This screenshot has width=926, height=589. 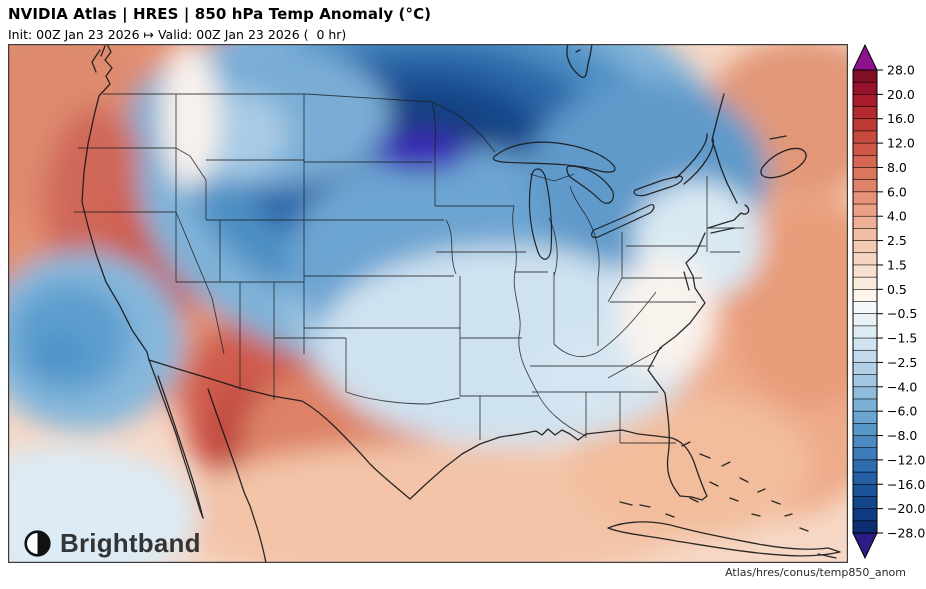 What do you see at coordinates (815, 572) in the screenshot?
I see `plot-caption: Atlas/hres/conus/temp850_anom` at bounding box center [815, 572].